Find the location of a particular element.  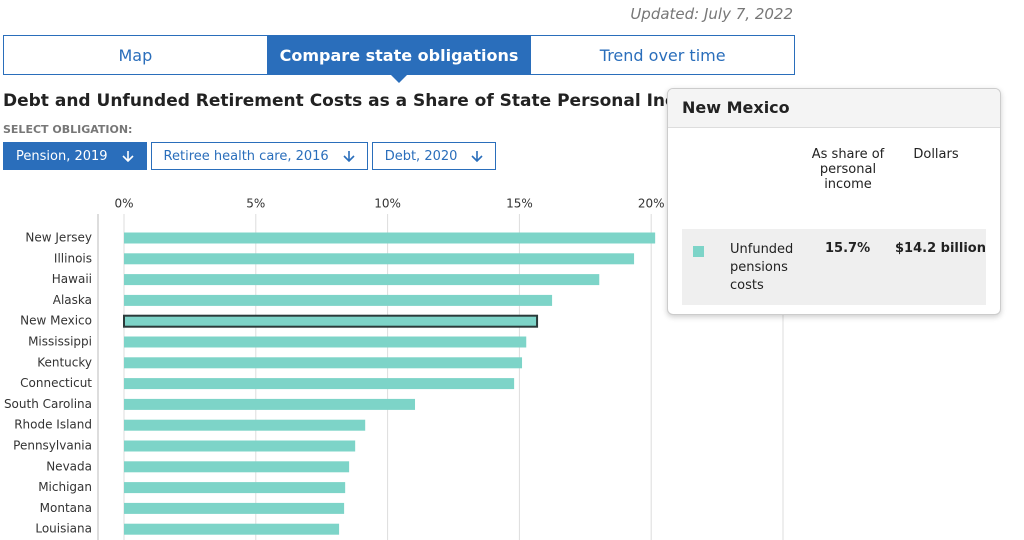

tab-label: Trend over time is located at coordinates (662, 55).